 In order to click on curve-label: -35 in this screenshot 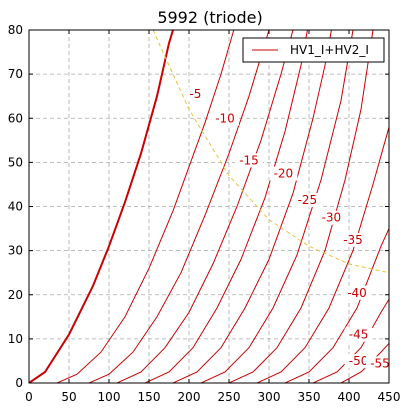, I will do `click(353, 240)`.